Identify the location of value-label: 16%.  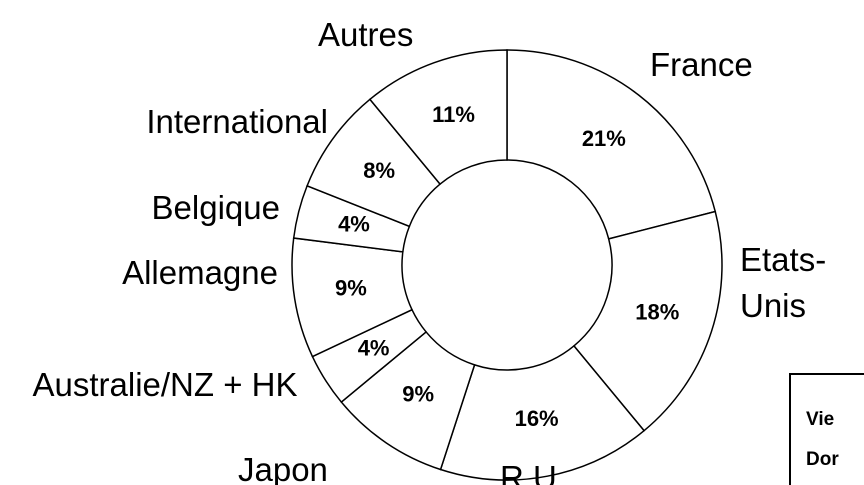
(537, 418).